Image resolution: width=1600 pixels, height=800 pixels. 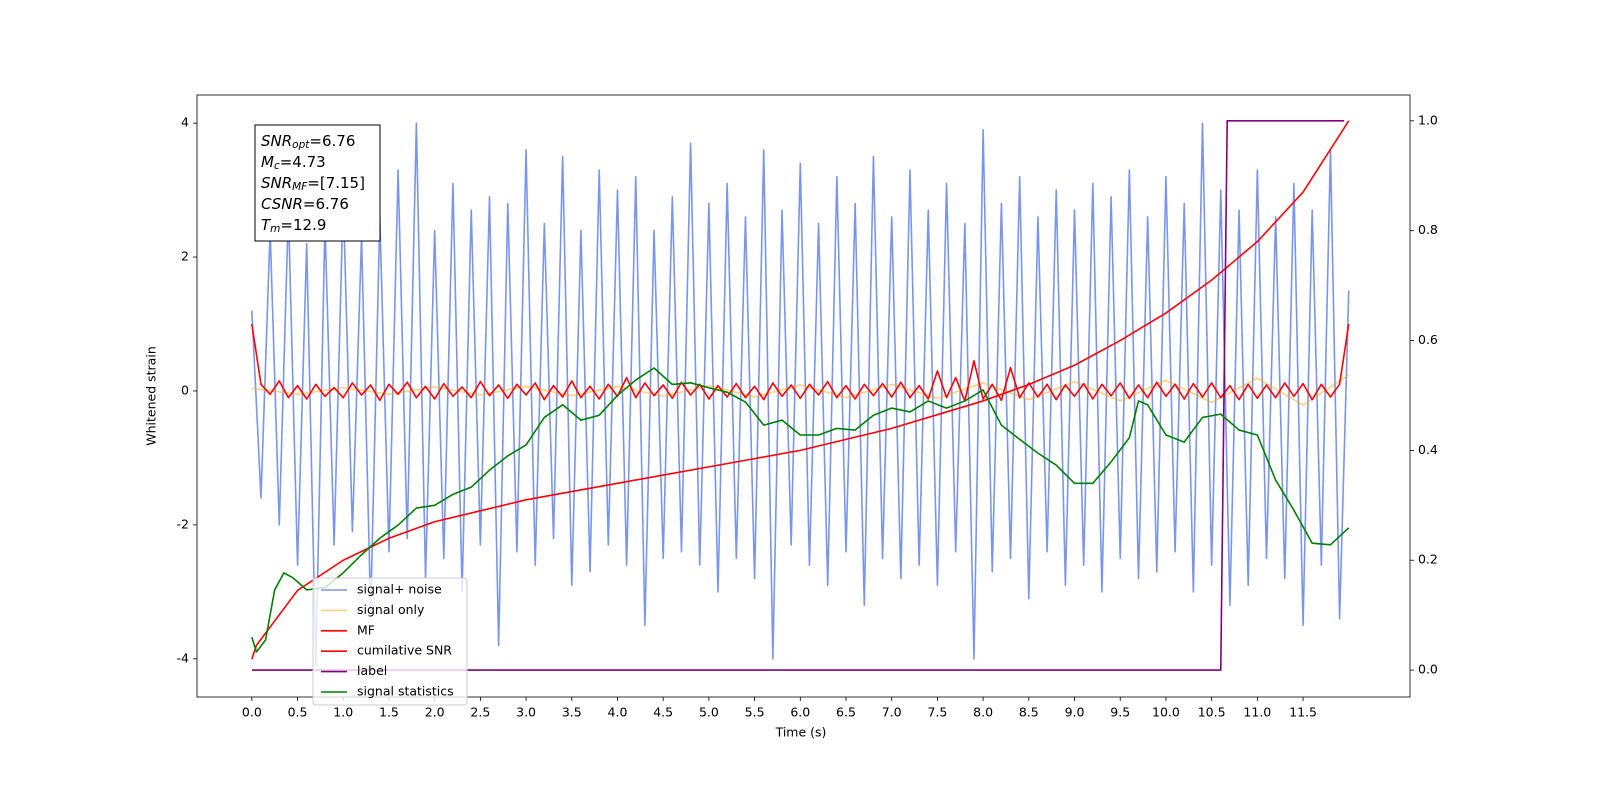 What do you see at coordinates (1166, 712) in the screenshot?
I see `x-tick-label: 10.0` at bounding box center [1166, 712].